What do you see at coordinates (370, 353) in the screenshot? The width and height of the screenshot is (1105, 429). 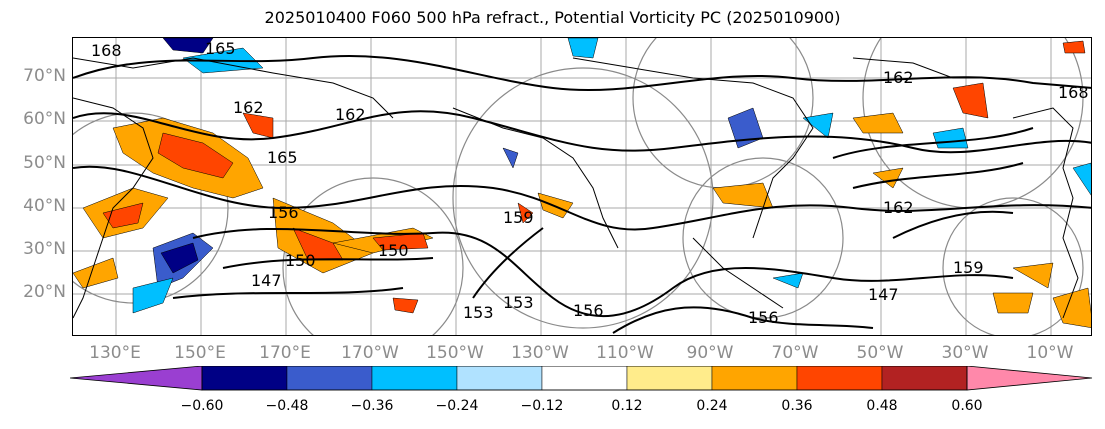 I see `lon-label-170w: 170°W` at bounding box center [370, 353].